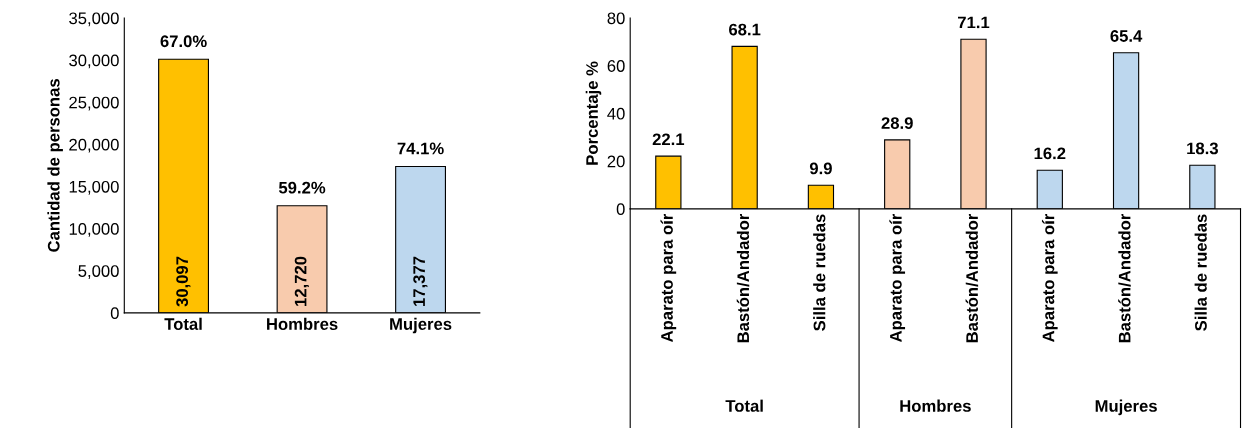 This screenshot has height=428, width=1243. What do you see at coordinates (94, 187) in the screenshot?
I see `y-tick-label: 15,000` at bounding box center [94, 187].